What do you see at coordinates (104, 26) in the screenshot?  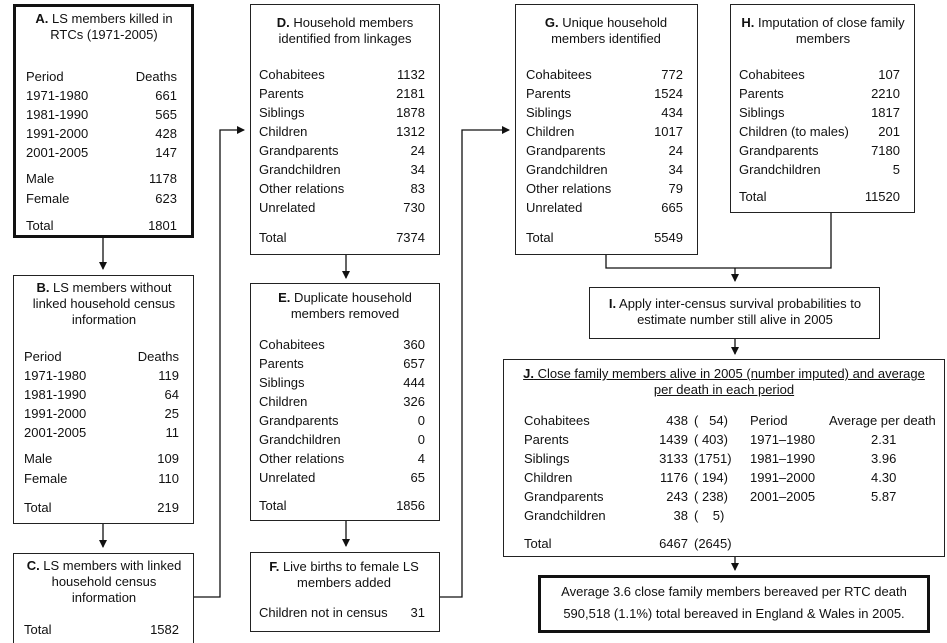 I see `box-a-title: A. LS members killed in RTCs (1971-2005)` at bounding box center [104, 26].